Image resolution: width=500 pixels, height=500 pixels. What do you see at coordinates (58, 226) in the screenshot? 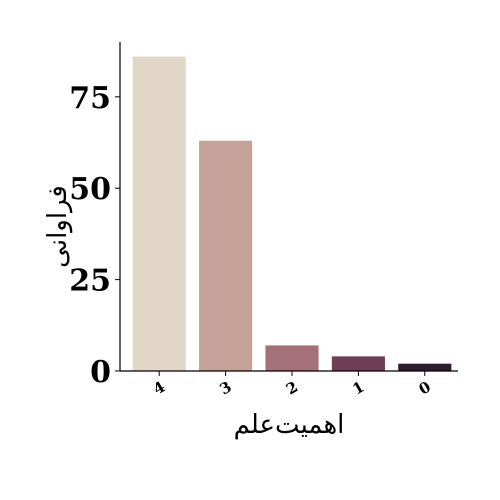
I see `y-axis-label: فراوانی` at bounding box center [58, 226].